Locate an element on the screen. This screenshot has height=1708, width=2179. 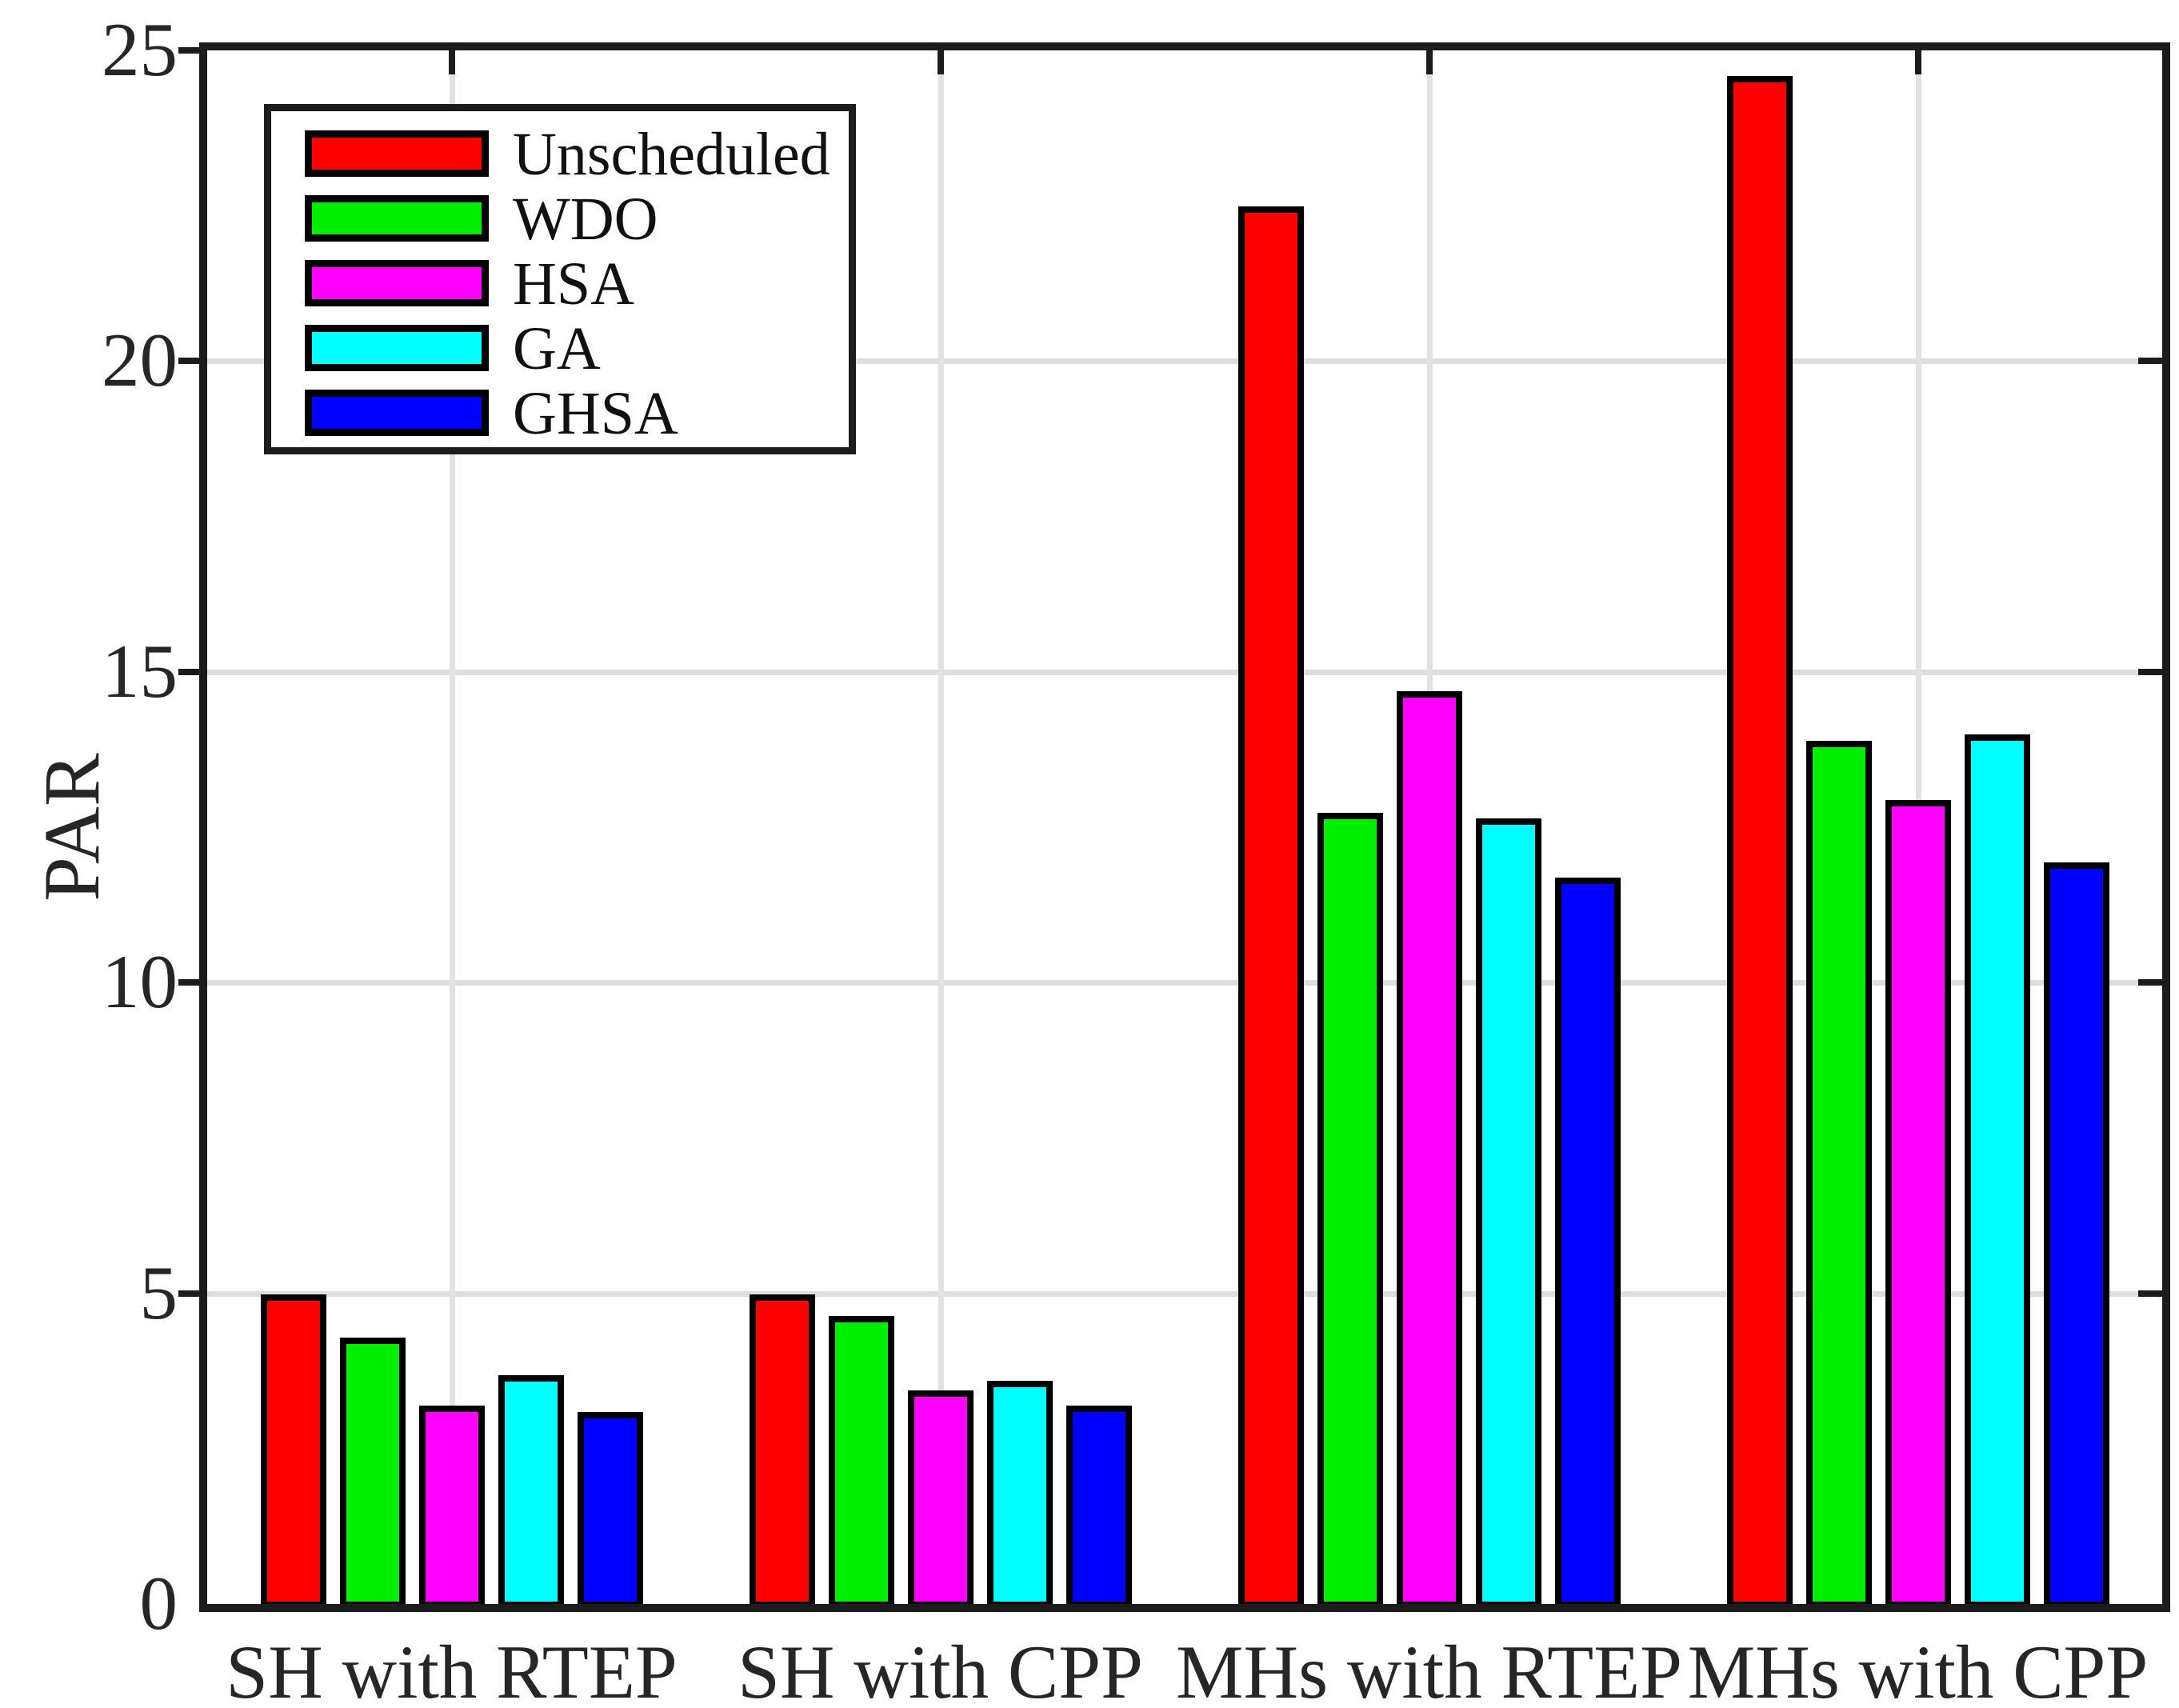
legend-item: GA is located at coordinates (560, 349).